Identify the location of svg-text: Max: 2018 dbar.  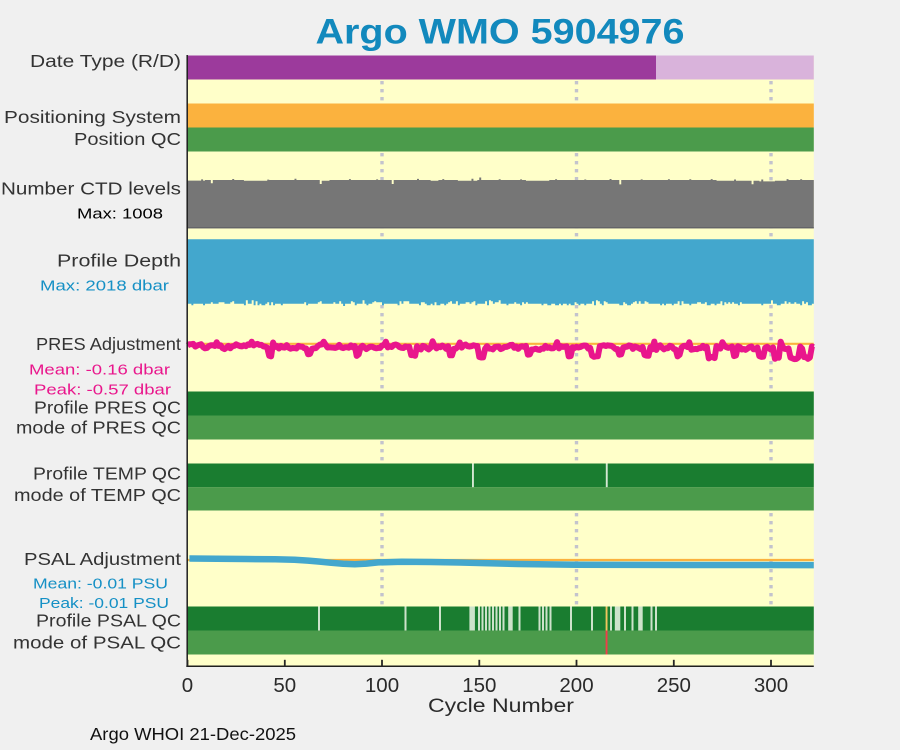
(104, 285).